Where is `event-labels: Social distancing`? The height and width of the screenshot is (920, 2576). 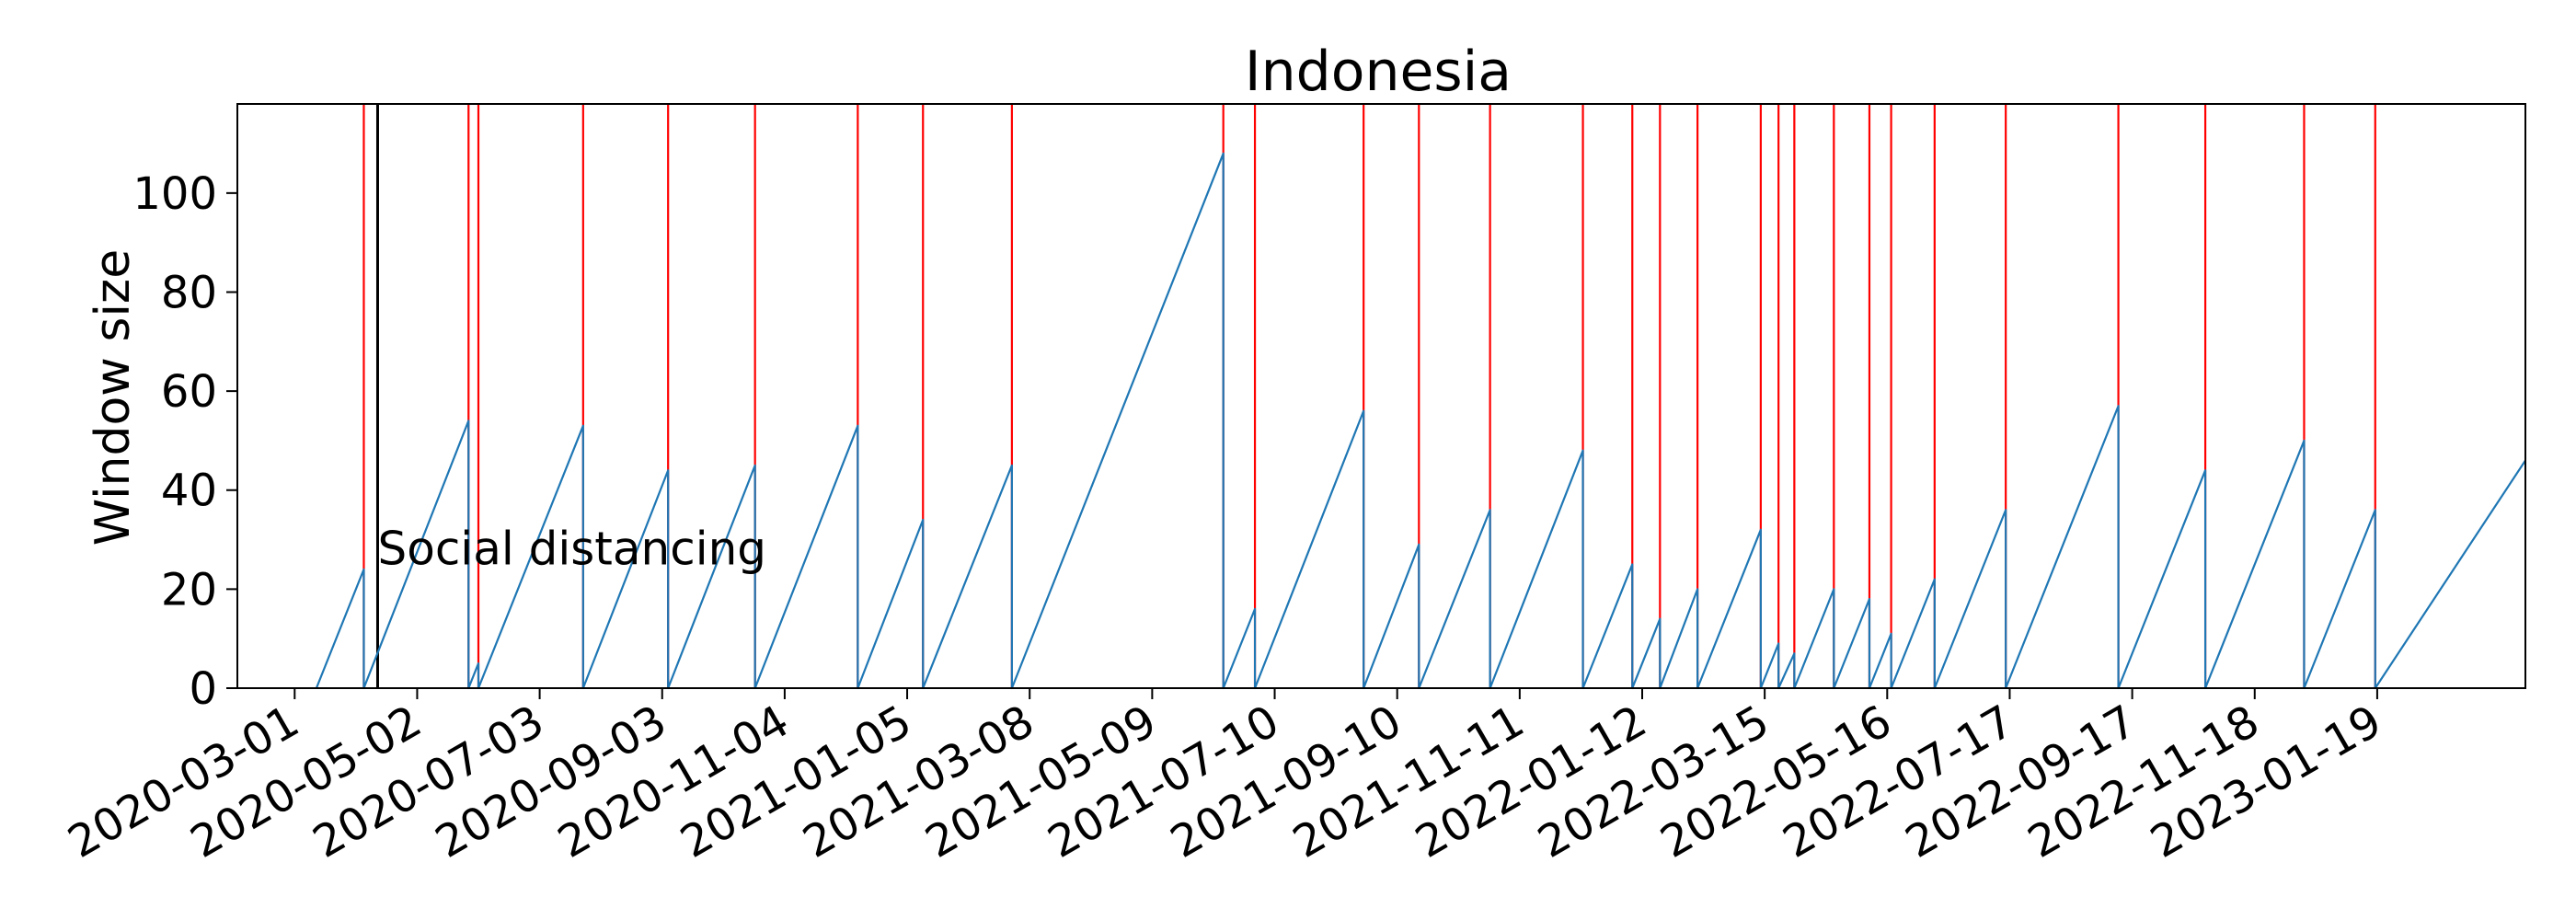 event-labels: Social distancing is located at coordinates (571, 548).